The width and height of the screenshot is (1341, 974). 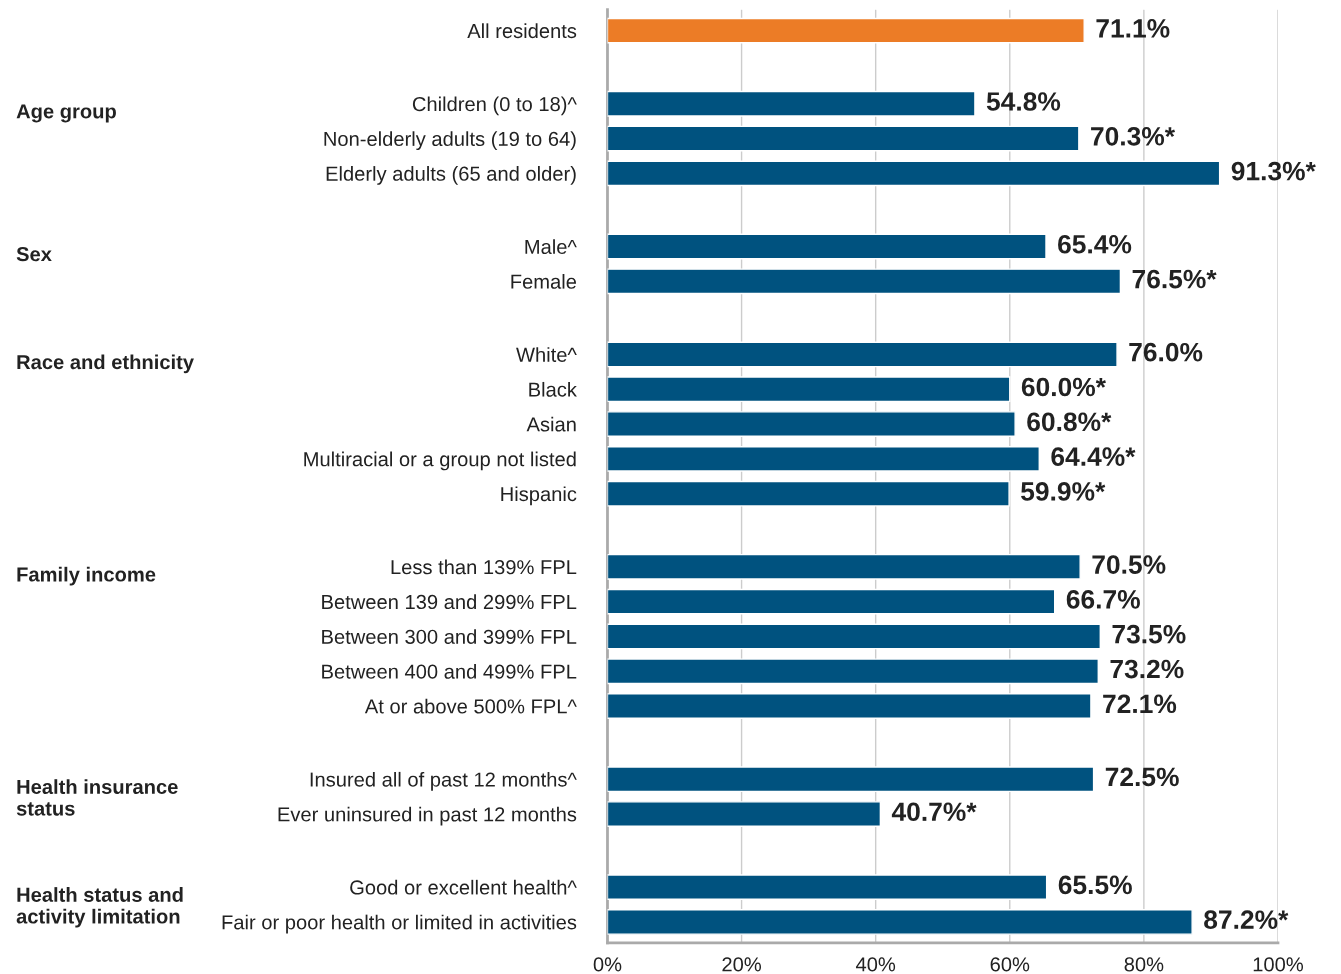 I want to click on text: Family income, so click(x=86, y=576).